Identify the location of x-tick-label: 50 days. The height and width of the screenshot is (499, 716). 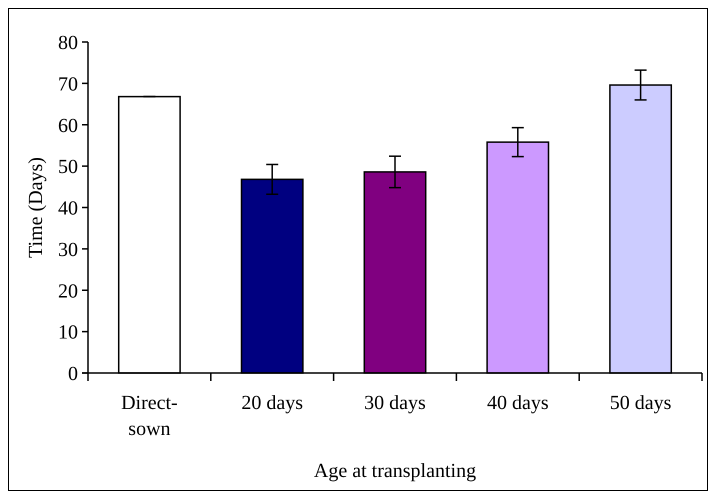
(641, 403).